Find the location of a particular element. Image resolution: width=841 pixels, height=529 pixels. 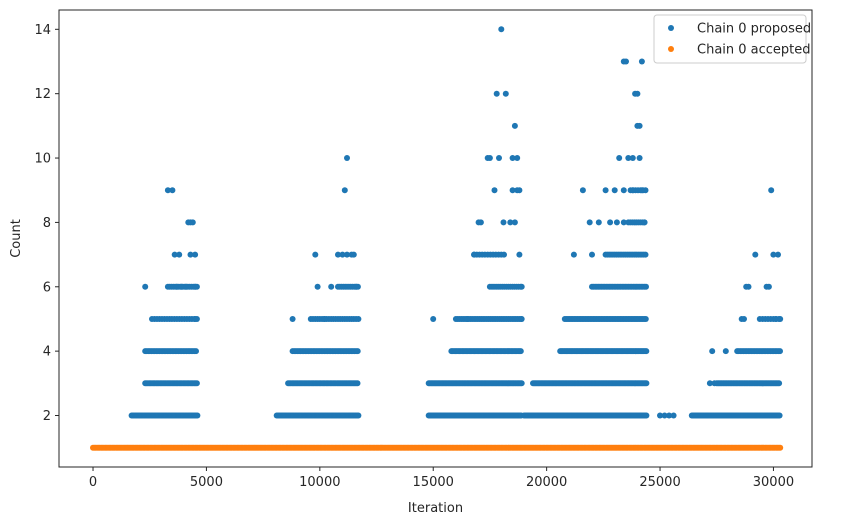

y-axis-label: Count is located at coordinates (16, 238).